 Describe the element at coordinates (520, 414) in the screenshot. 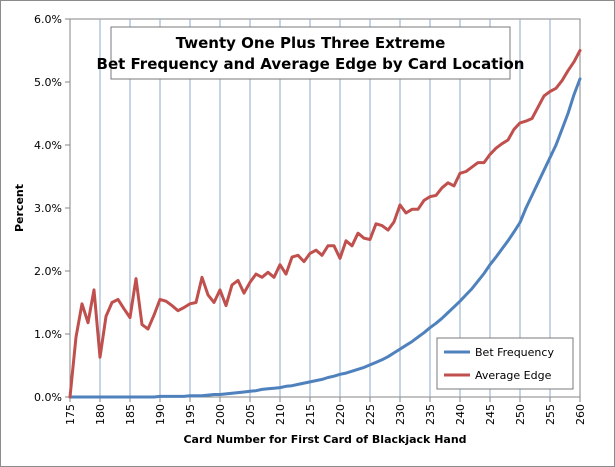

I see `x-tick-label: 250` at that location.